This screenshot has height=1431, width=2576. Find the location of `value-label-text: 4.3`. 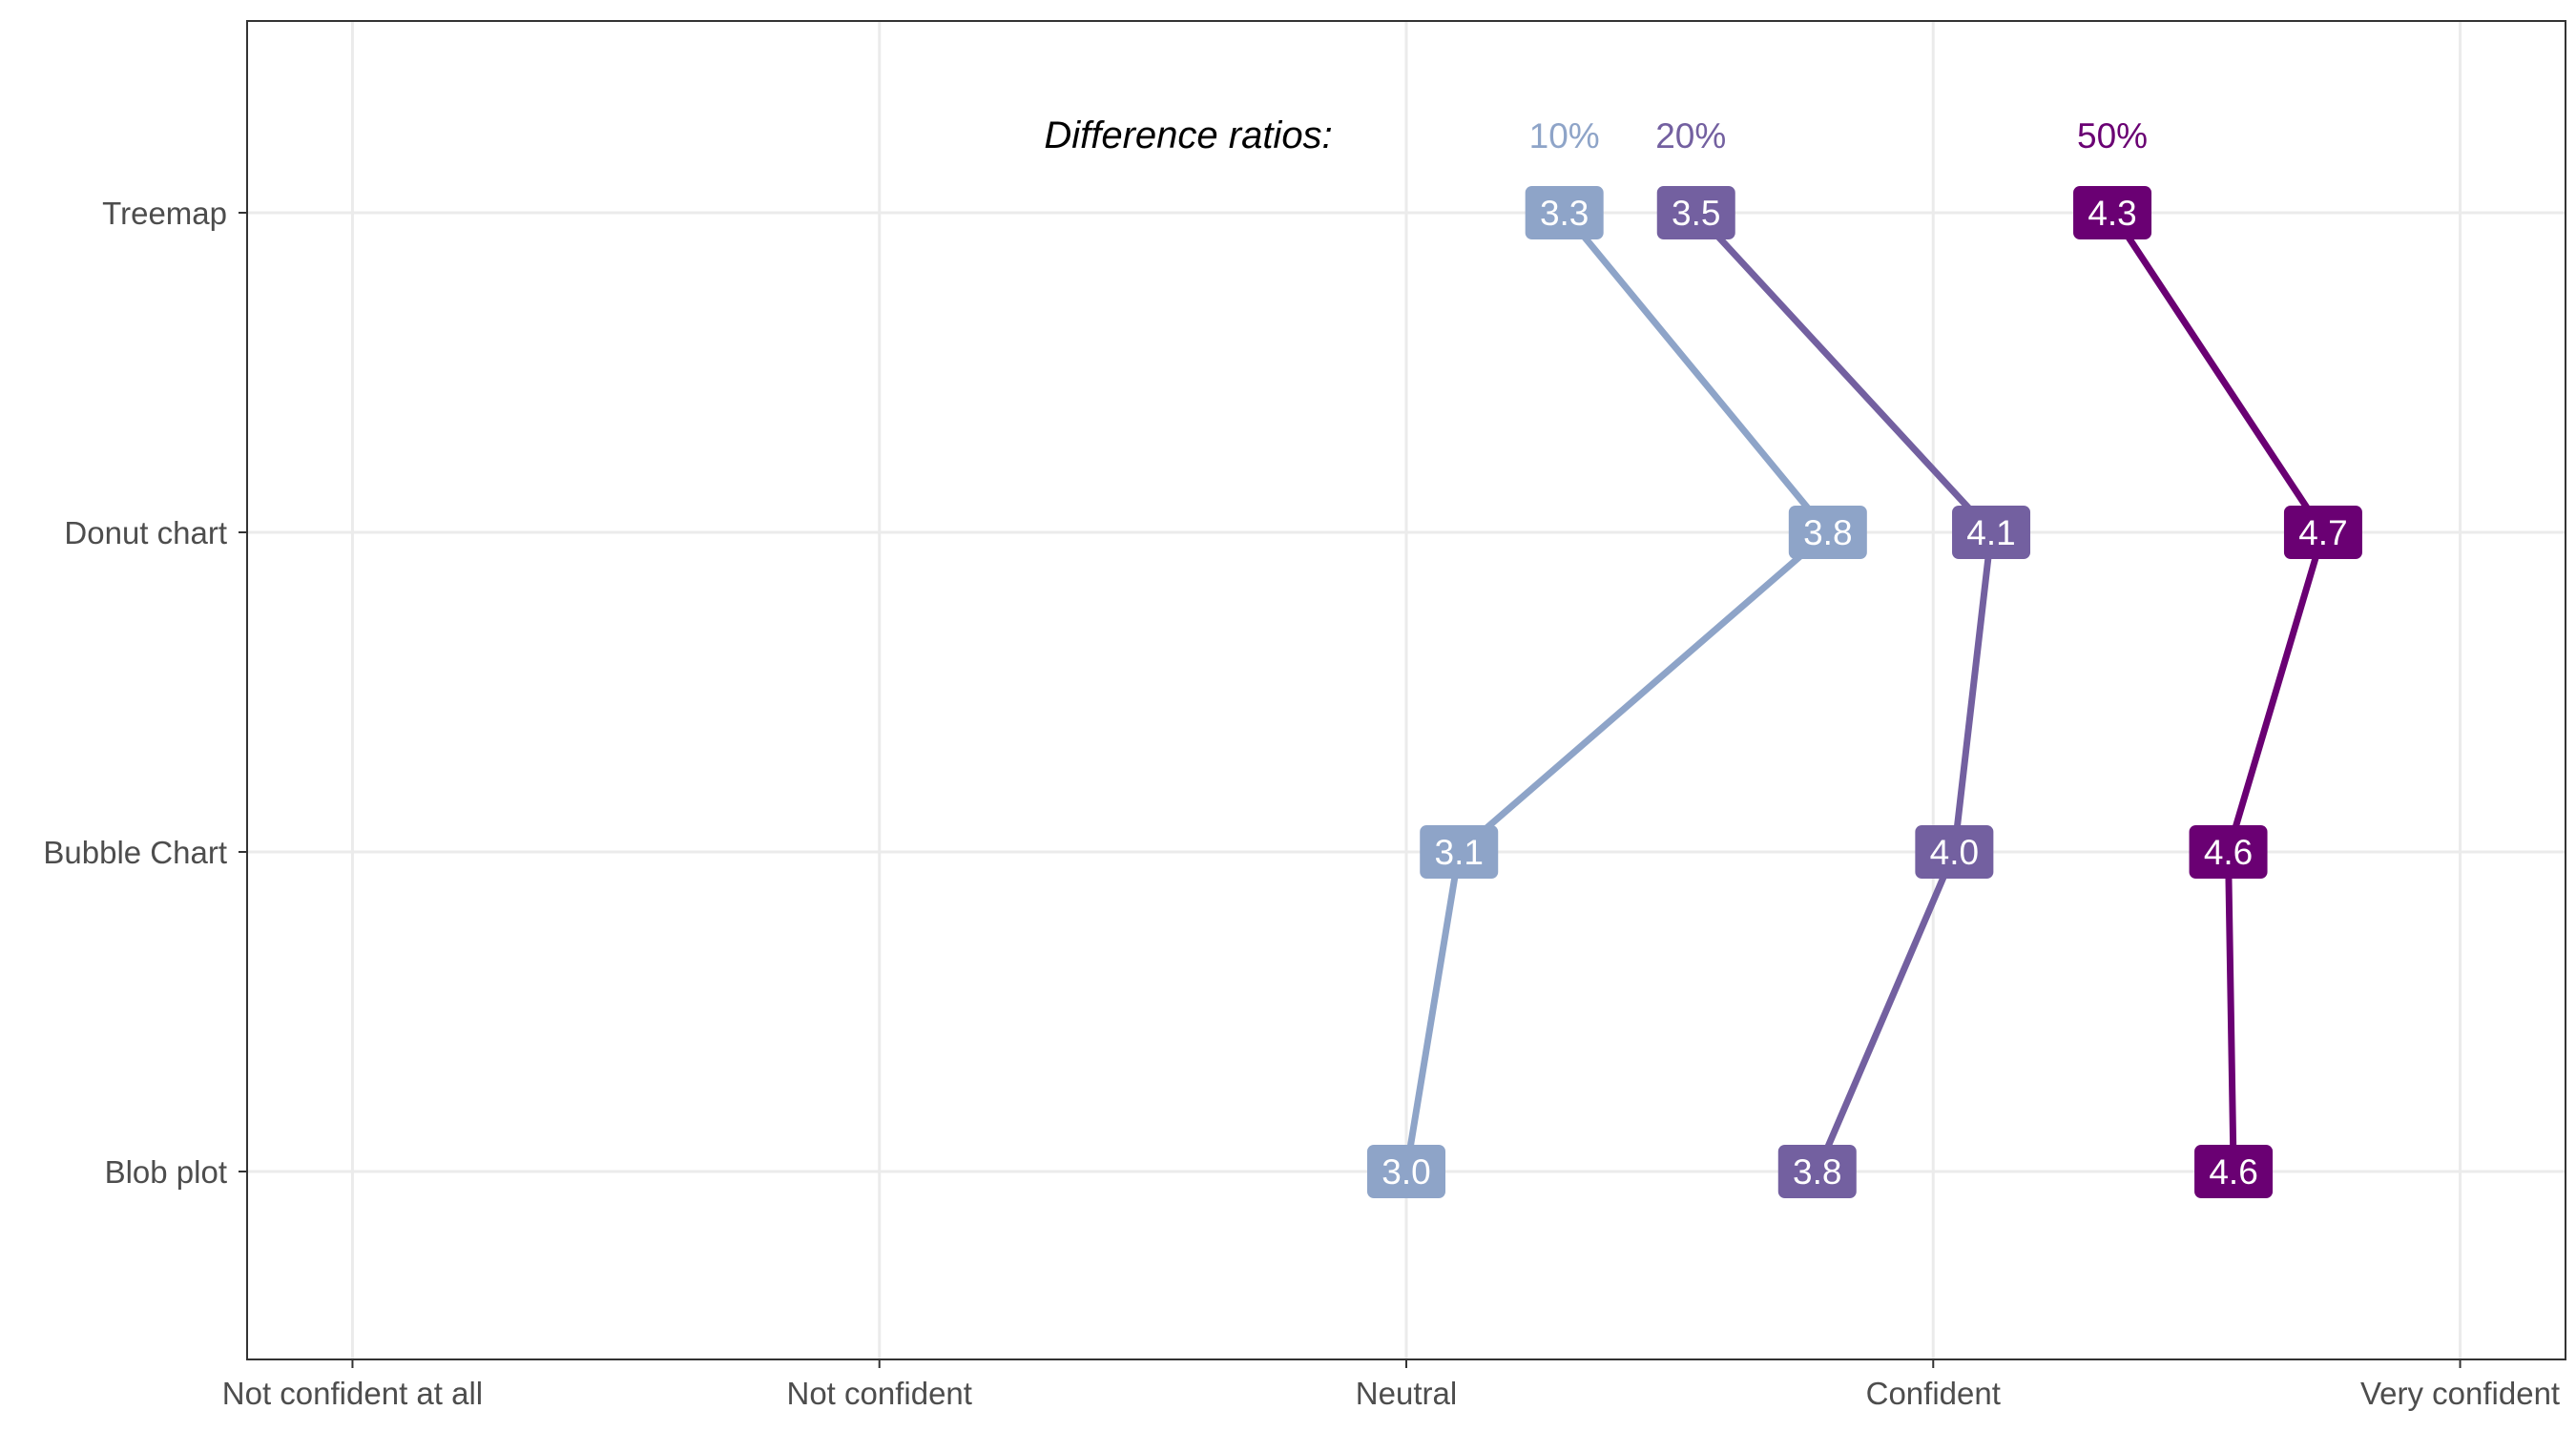

value-label-text: 4.3 is located at coordinates (2112, 213).